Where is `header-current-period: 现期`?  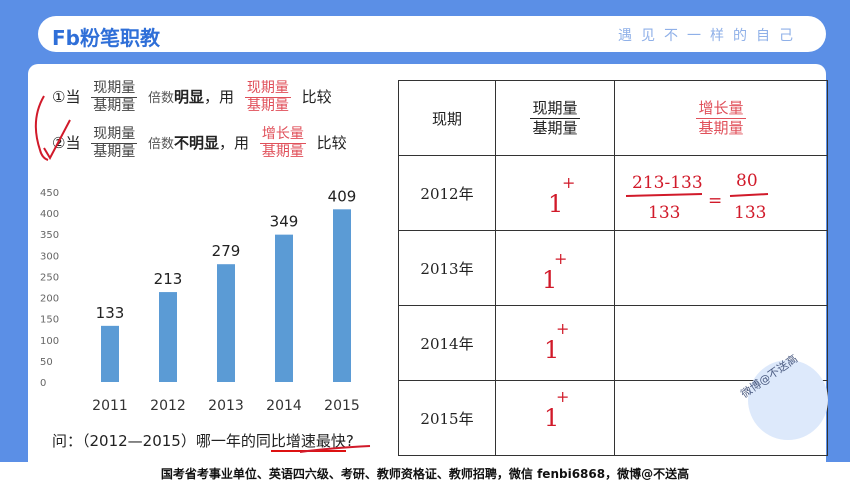 header-current-period: 现期 is located at coordinates (447, 118).